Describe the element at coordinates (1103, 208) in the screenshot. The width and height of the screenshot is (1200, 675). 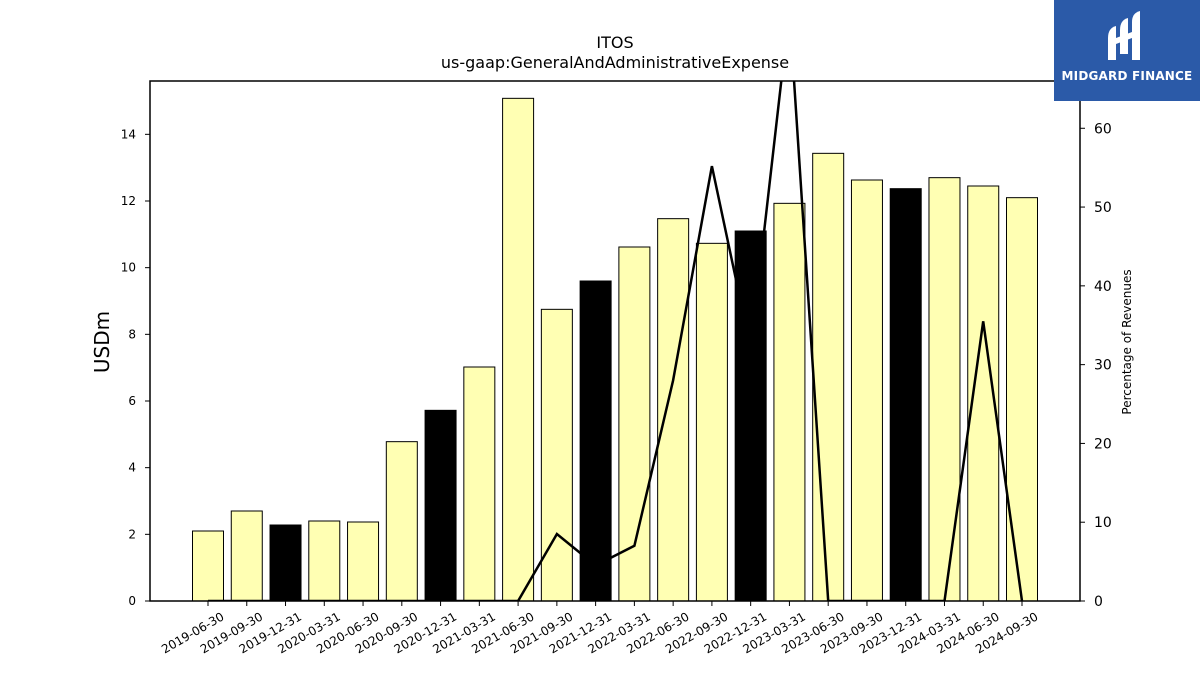
I see `y2-tick-label: 50` at that location.